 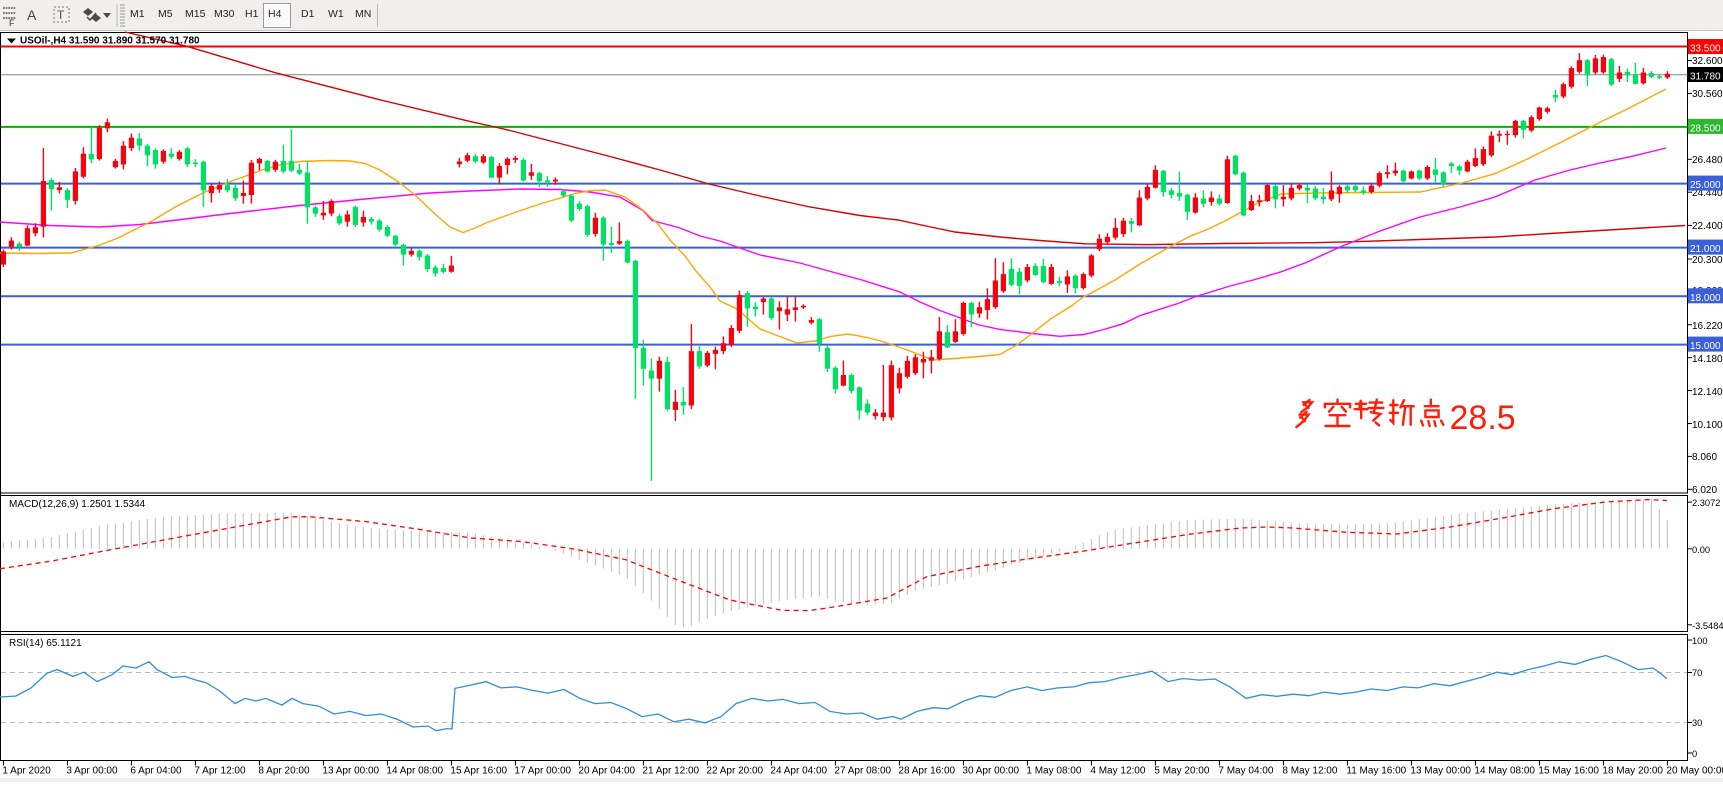 I want to click on svg-text: 0.00, so click(x=1701, y=550).